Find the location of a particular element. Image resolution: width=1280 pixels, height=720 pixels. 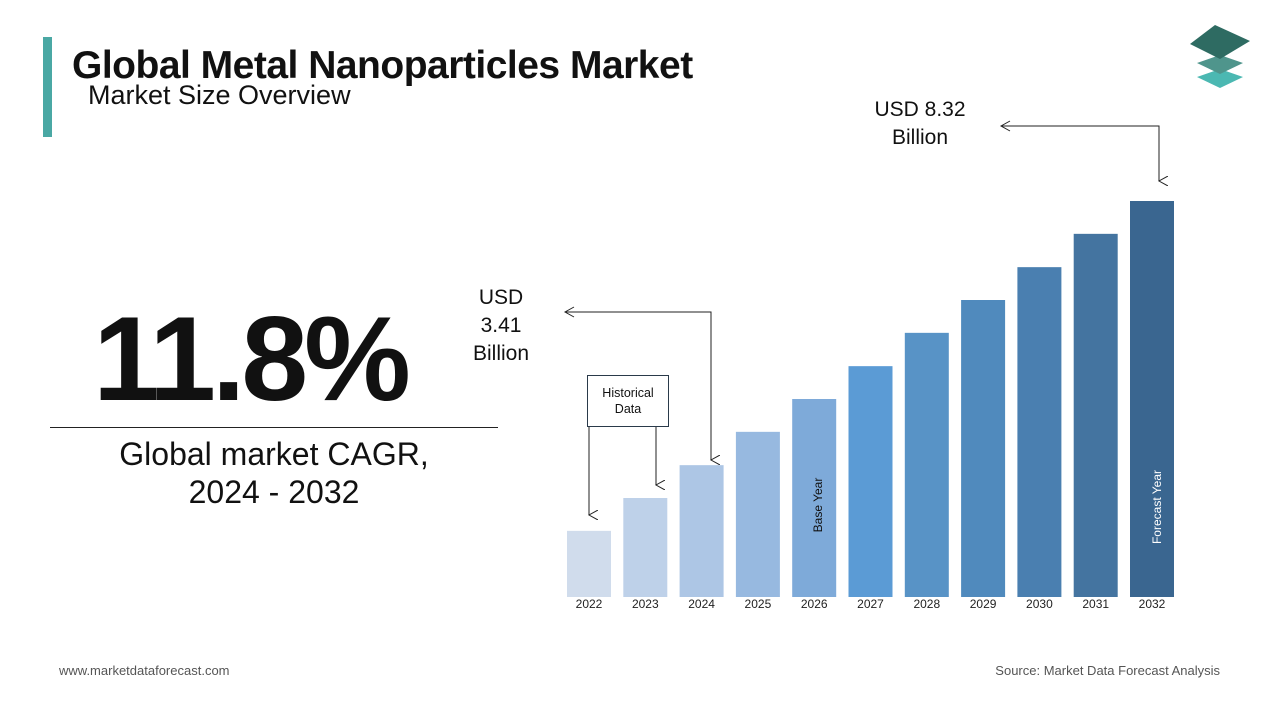

end-value-annotation: USD 8.32 Billion is located at coordinates (920, 124).